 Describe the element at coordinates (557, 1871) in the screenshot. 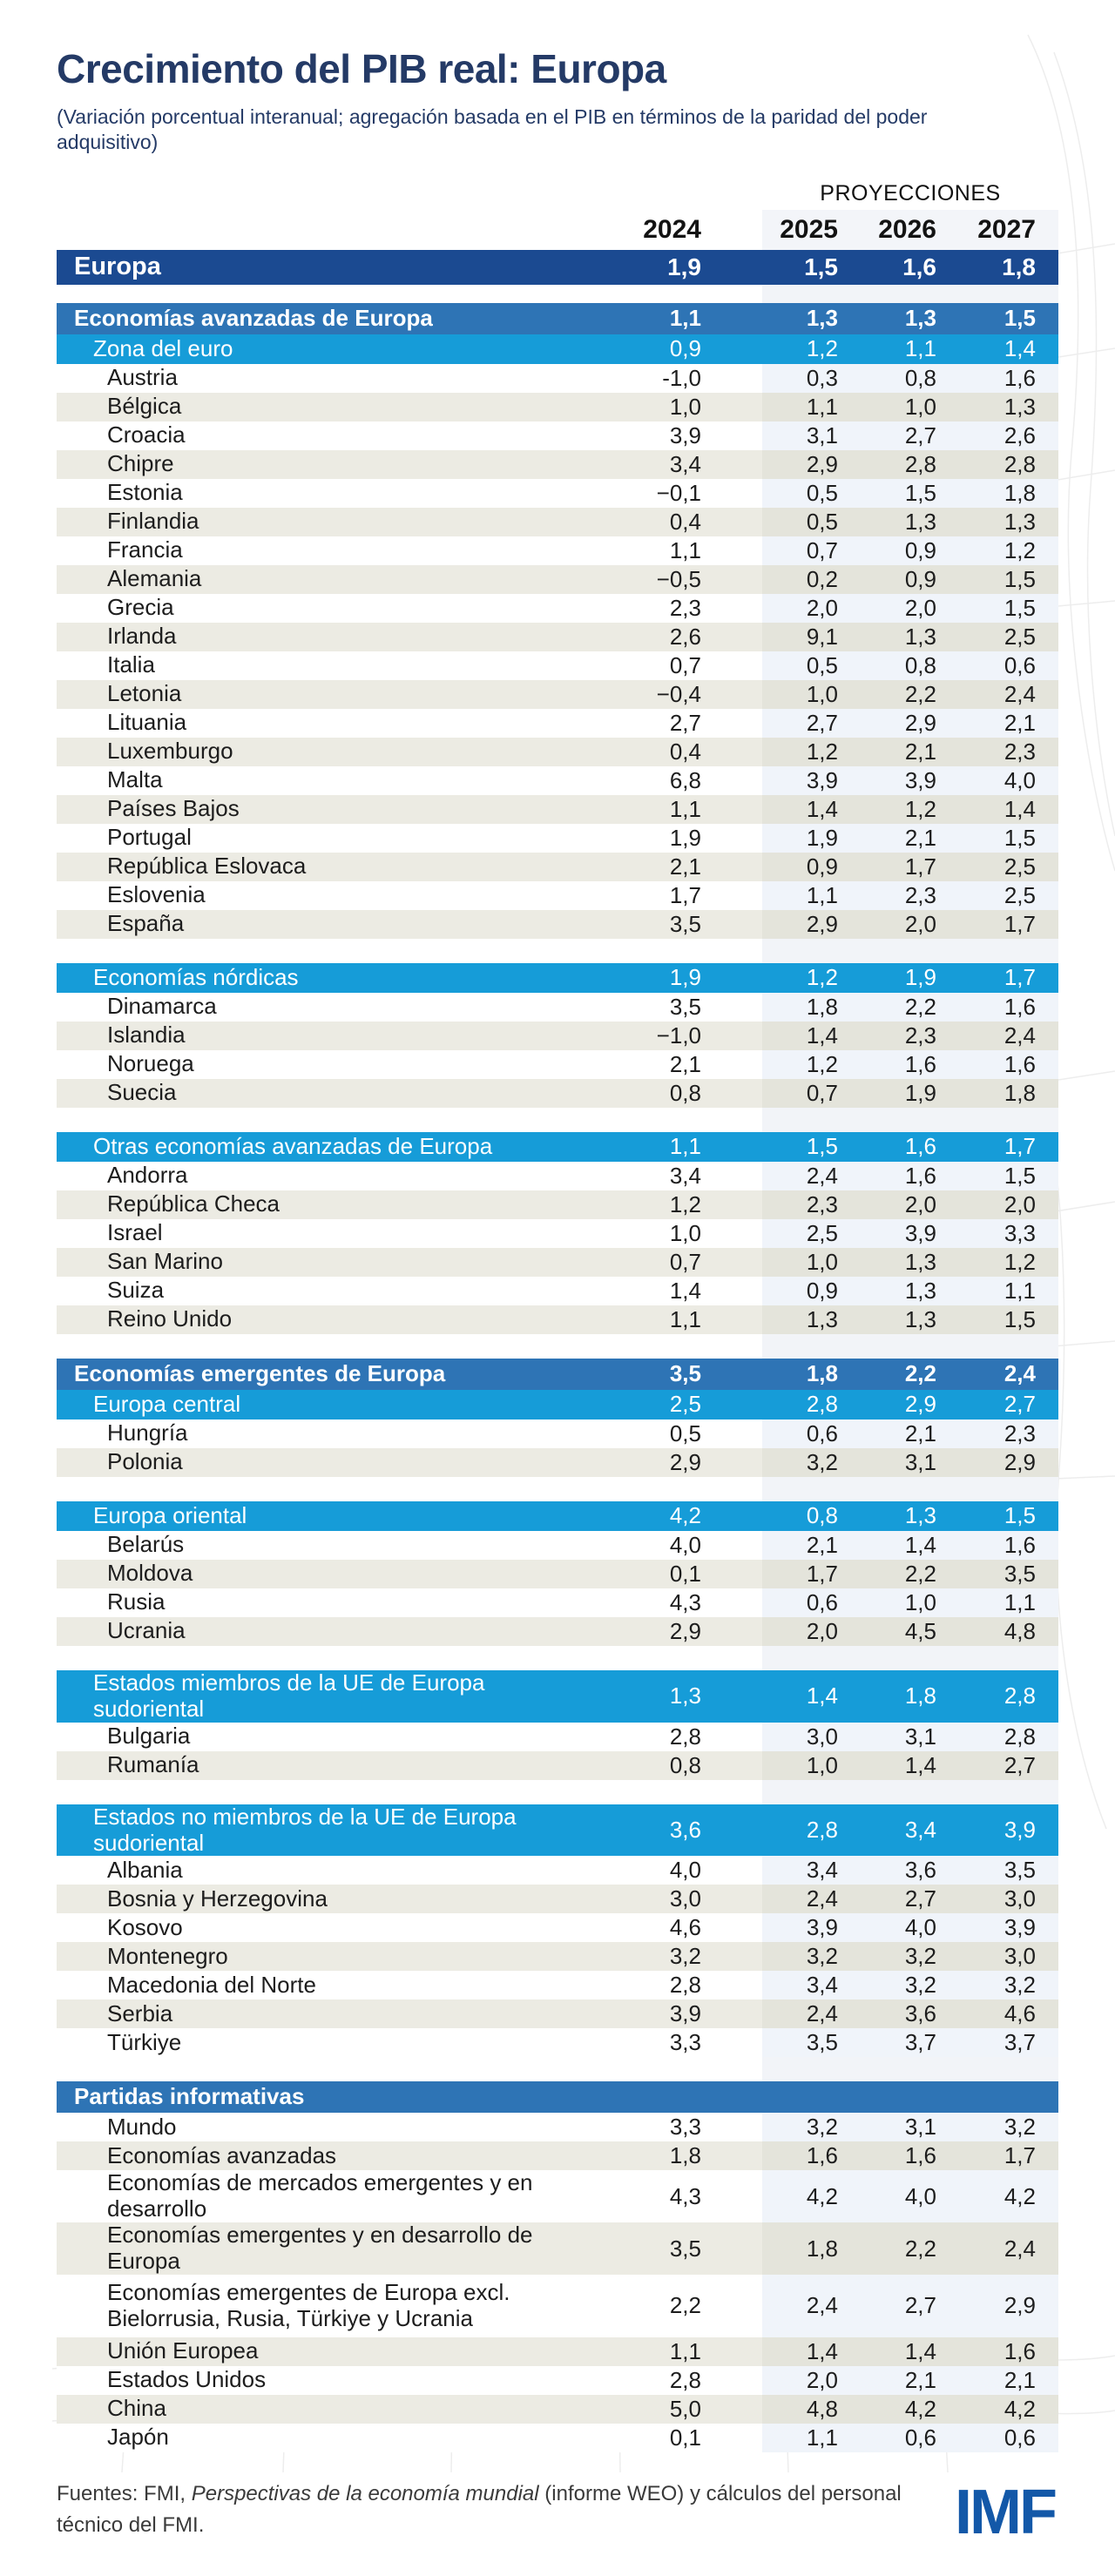

I see `table-row: Albania 4,0 3,4 3,6 3,5` at that location.